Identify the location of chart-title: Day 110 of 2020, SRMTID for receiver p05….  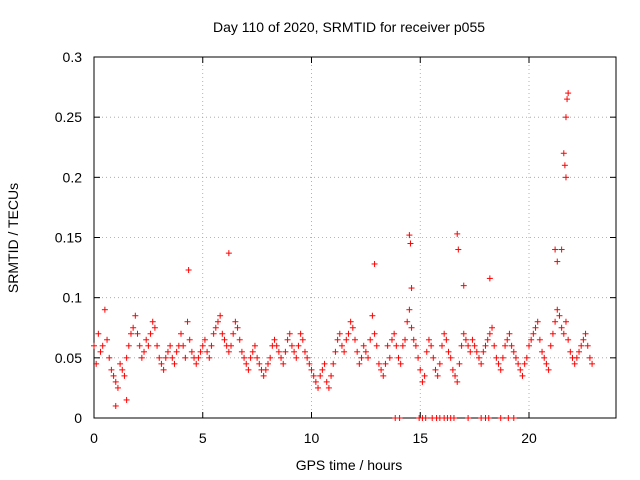
(349, 27).